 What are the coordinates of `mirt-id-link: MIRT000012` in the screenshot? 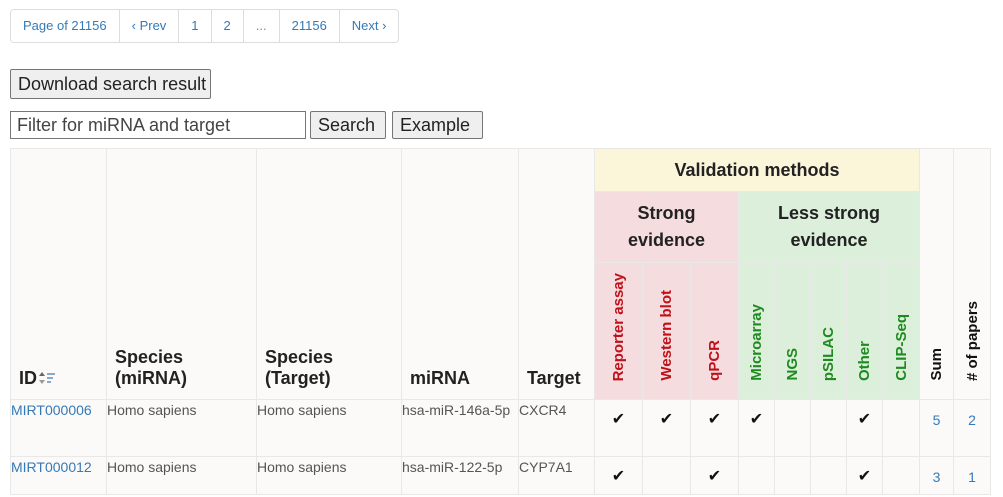 It's located at (58, 475).